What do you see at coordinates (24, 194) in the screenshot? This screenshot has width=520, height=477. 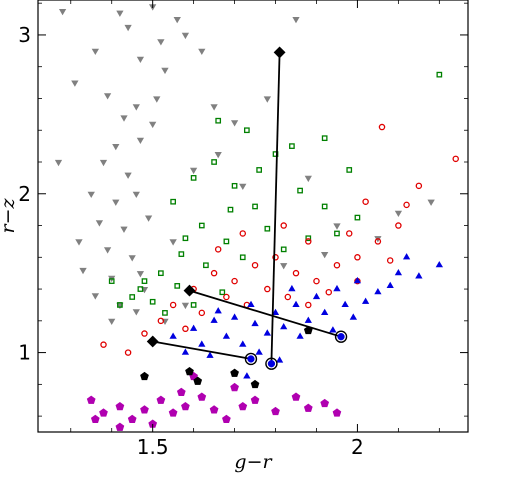 I see `y-tick-label: 2` at bounding box center [24, 194].